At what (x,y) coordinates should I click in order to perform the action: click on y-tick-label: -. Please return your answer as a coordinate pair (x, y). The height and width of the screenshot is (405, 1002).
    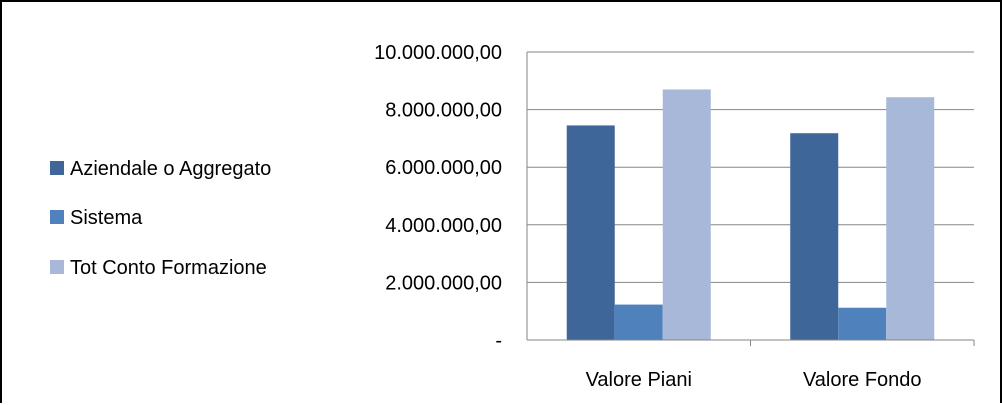
    Looking at the image, I should click on (498, 341).